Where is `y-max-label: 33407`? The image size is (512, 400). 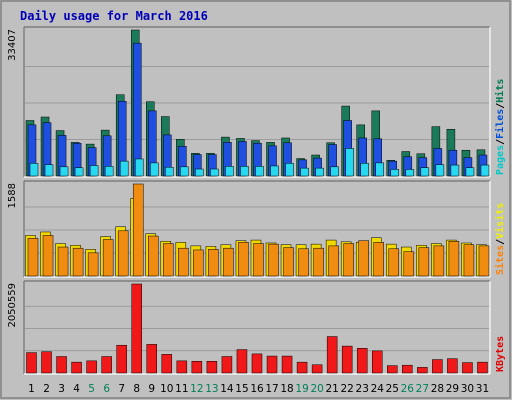 y-max-label: 33407 is located at coordinates (12, 45).